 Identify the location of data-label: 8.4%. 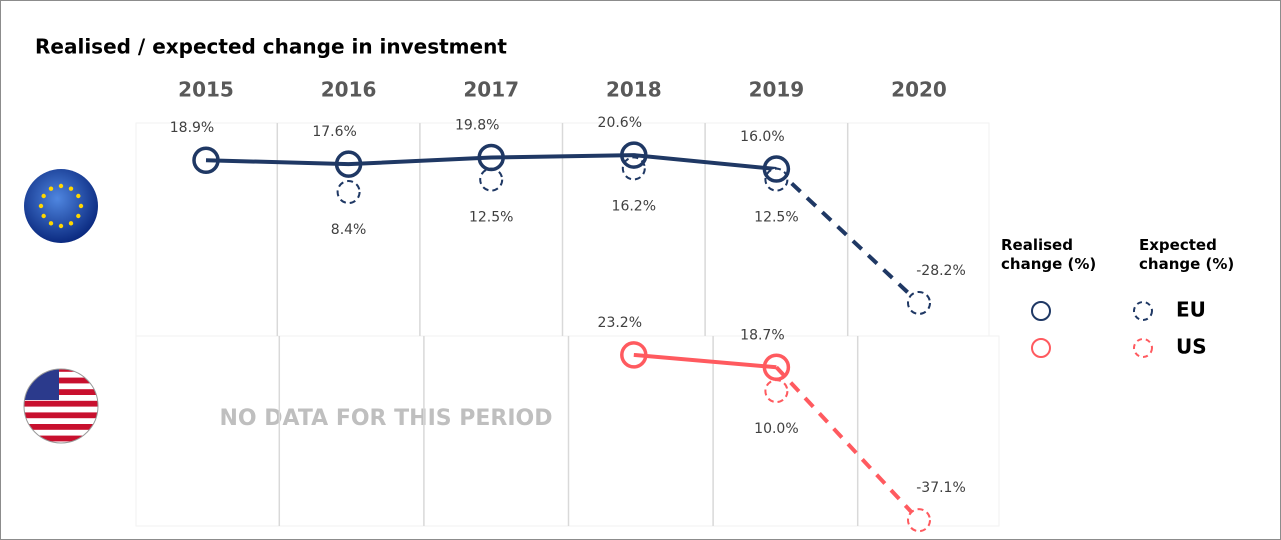
(349, 230).